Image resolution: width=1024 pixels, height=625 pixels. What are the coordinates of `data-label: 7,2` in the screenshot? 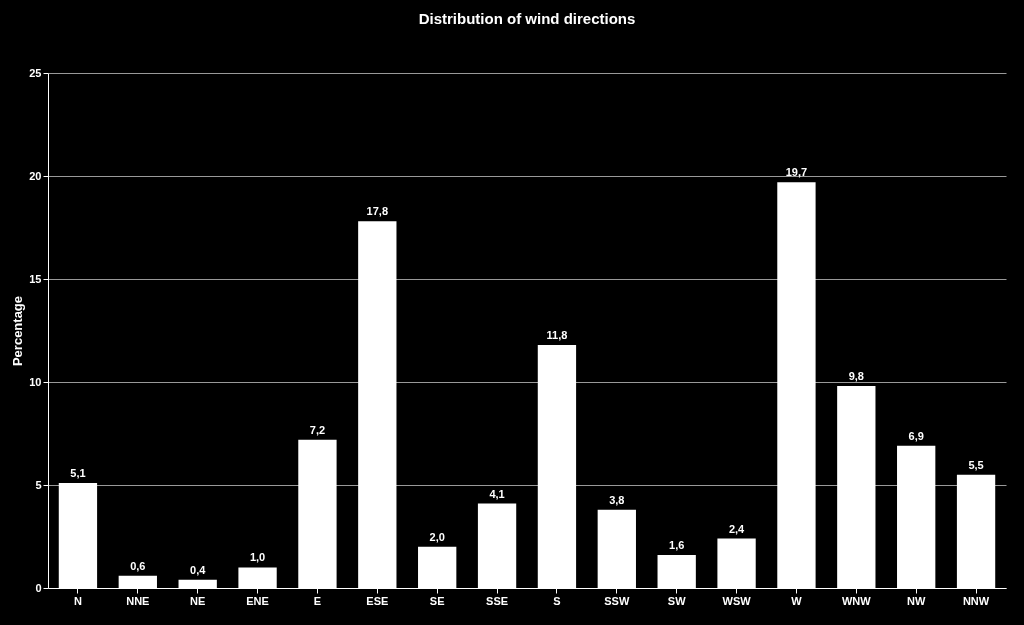 It's located at (317, 429).